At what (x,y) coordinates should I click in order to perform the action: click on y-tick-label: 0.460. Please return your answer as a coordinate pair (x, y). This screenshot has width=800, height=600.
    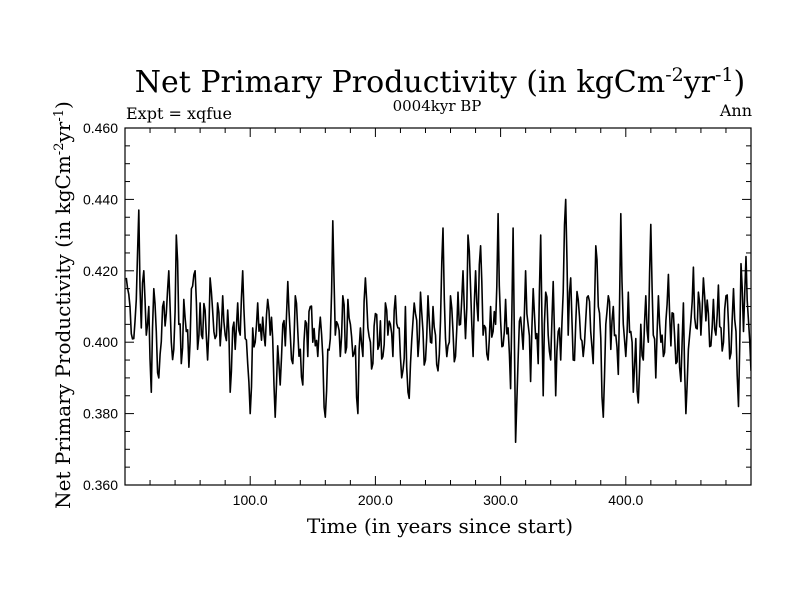
    Looking at the image, I should click on (100, 128).